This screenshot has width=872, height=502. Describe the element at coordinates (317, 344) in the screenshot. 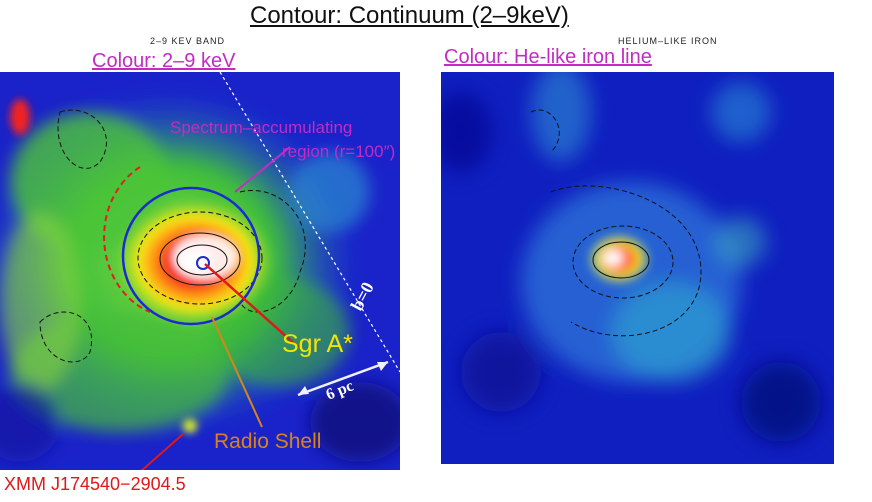

I see `sgr-a-label: Sgr A*` at that location.